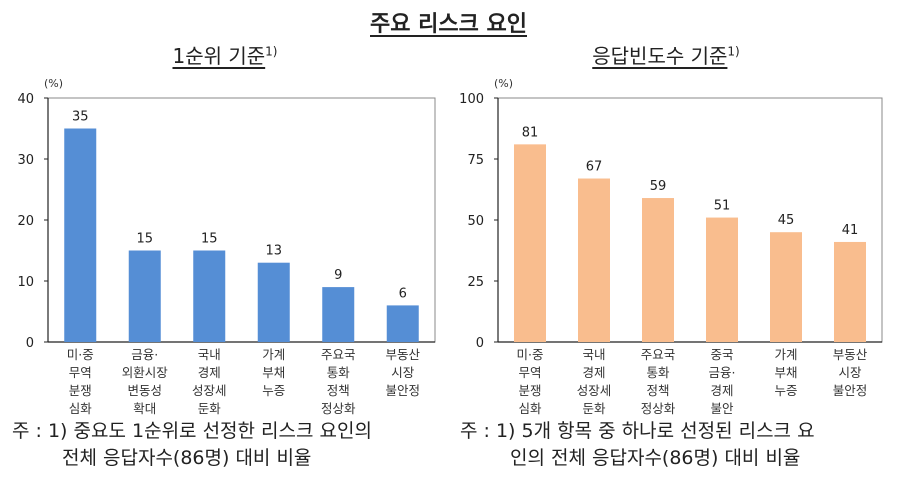 The image size is (897, 501). I want to click on data-label: 51, so click(722, 206).